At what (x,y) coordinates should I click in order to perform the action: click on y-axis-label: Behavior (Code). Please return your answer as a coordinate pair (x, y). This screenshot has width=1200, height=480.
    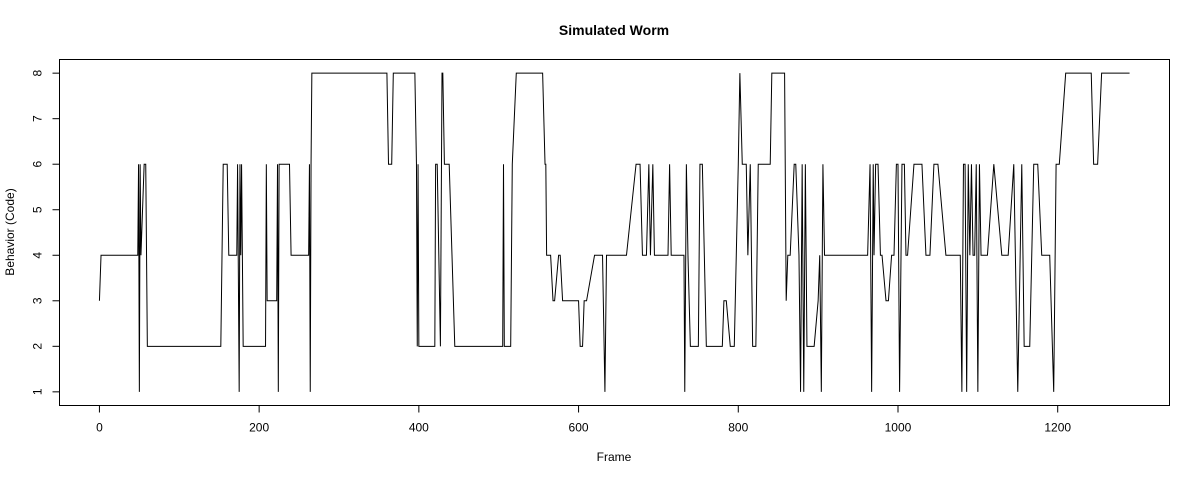
    Looking at the image, I should click on (10, 231).